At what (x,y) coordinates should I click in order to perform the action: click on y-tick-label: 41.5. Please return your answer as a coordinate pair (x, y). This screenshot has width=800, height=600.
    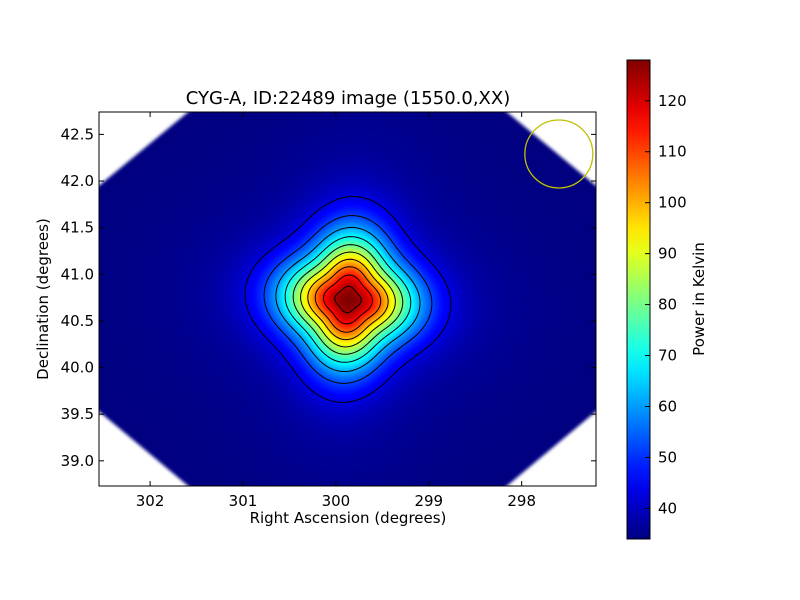
    Looking at the image, I should click on (77, 228).